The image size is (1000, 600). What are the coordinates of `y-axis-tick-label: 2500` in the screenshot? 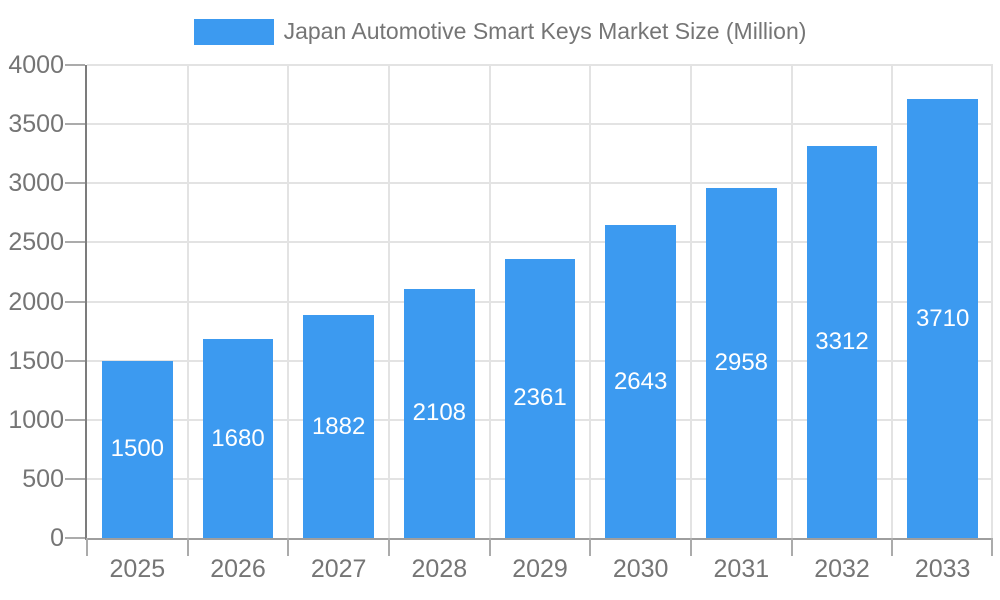 It's located at (36, 242).